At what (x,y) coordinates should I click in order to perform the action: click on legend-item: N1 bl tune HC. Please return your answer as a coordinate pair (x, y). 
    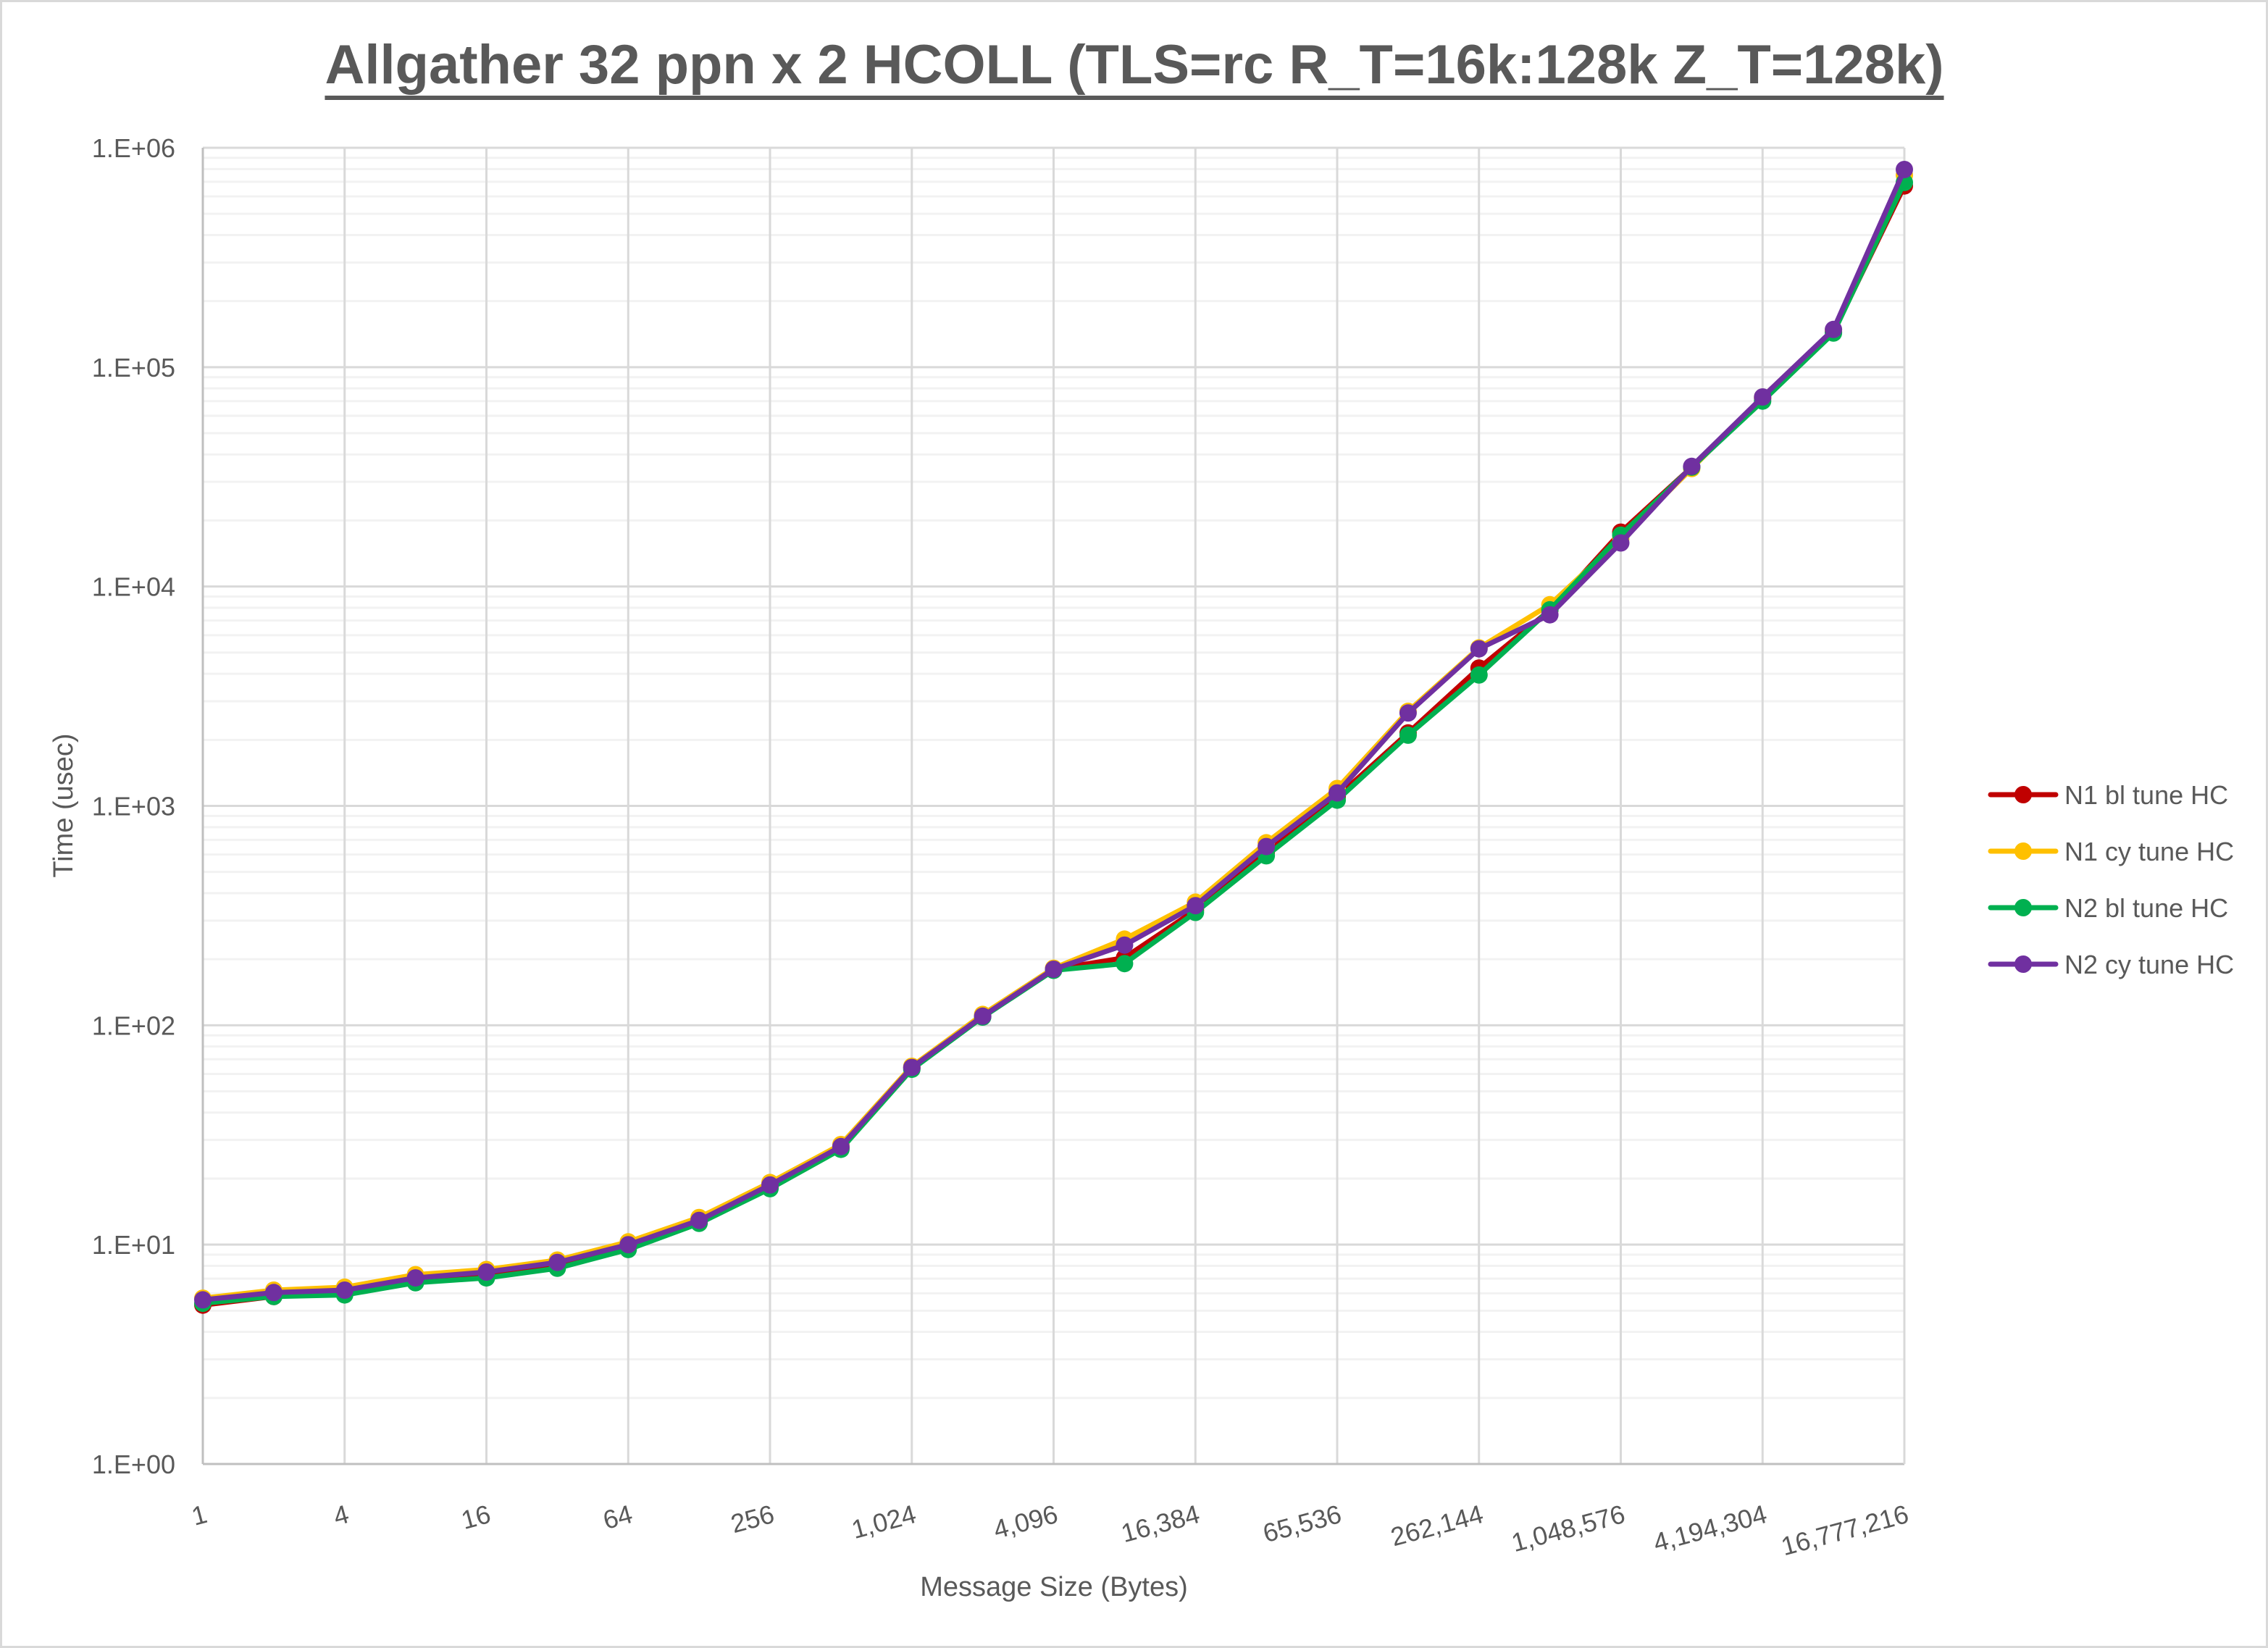
    Looking at the image, I should click on (2108, 795).